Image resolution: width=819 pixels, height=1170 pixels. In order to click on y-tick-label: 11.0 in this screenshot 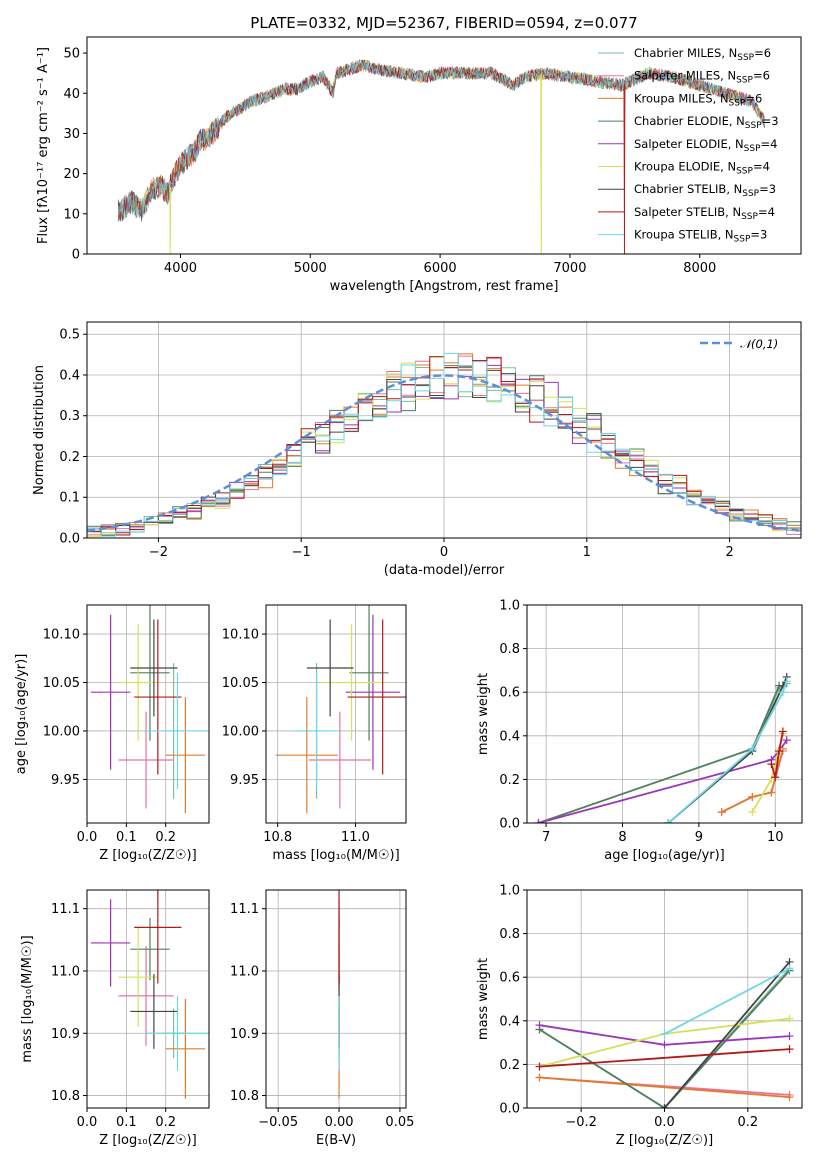, I will do `click(244, 971)`.